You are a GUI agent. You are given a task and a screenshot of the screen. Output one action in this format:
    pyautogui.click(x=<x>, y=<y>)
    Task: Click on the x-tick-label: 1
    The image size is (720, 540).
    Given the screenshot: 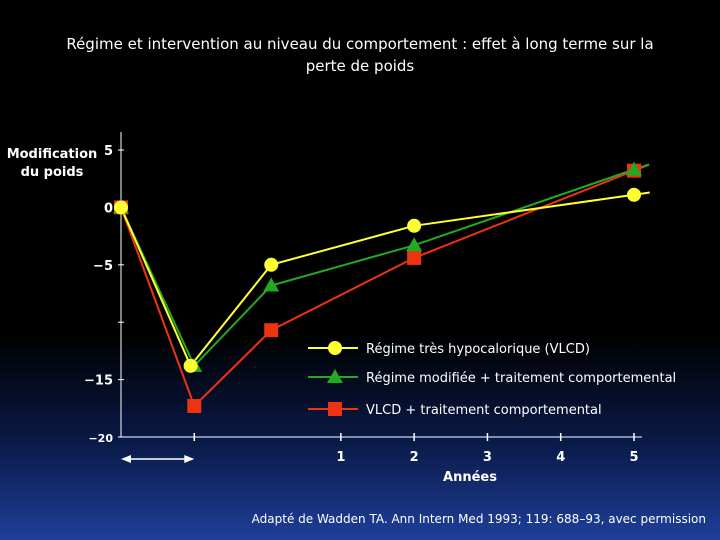 What is the action you would take?
    pyautogui.click(x=340, y=457)
    